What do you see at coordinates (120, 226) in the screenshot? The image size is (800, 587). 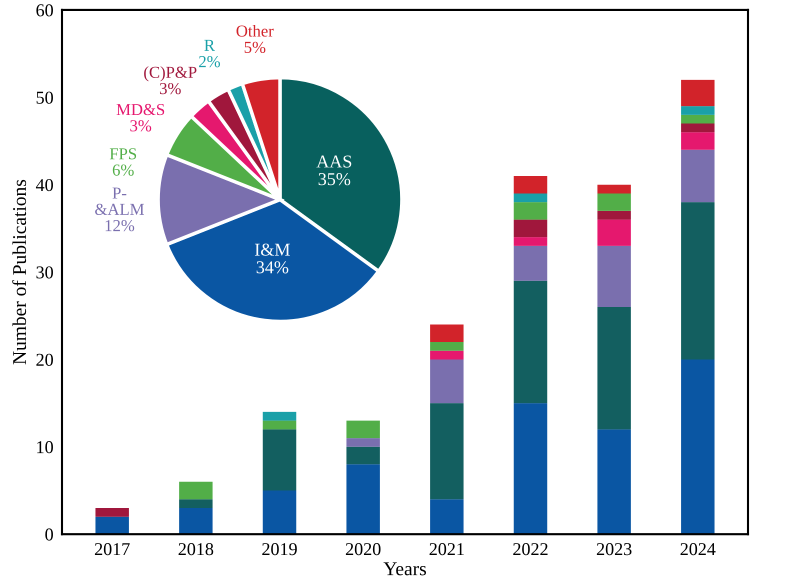 I see `data-label: 12%` at bounding box center [120, 226].